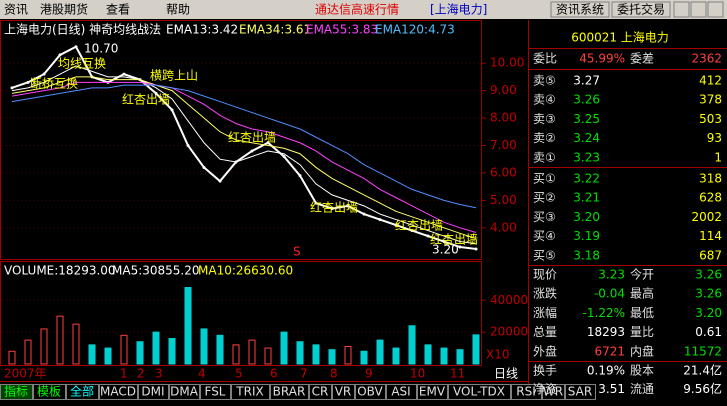 This screenshot has width=727, height=406. Describe the element at coordinates (586, 179) in the screenshot. I see `price: 3.22` at that location.